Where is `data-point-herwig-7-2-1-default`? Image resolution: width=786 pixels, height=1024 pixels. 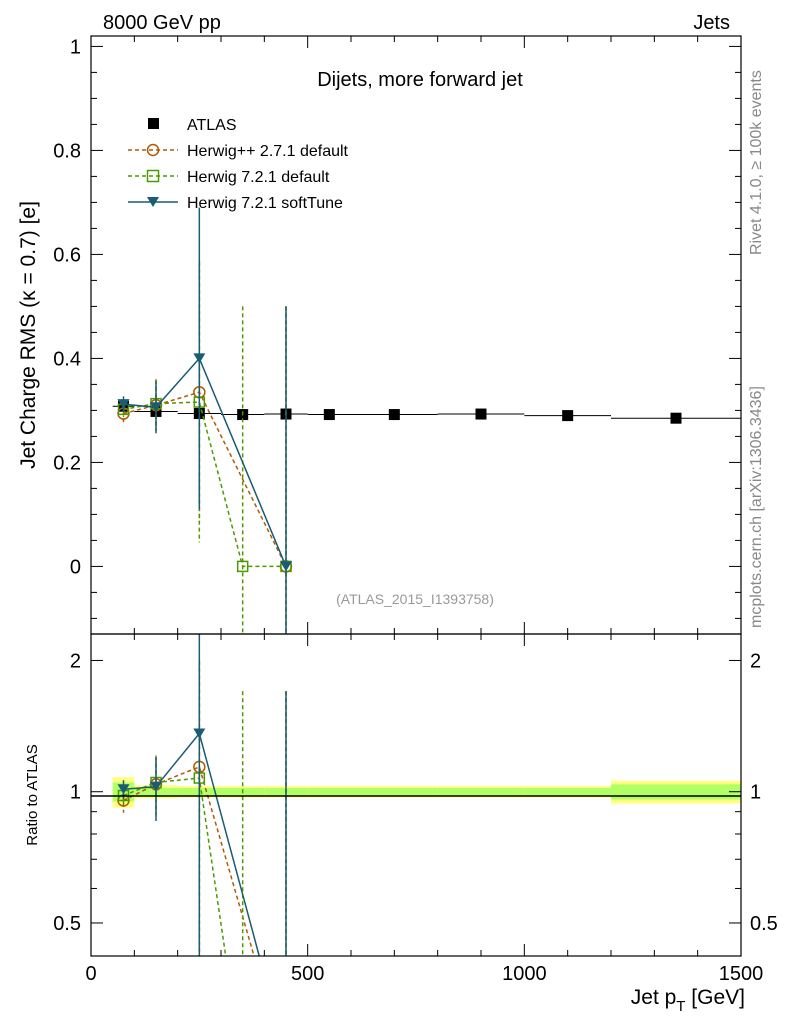
data-point-herwig-7-2-1-default is located at coordinates (242, 566).